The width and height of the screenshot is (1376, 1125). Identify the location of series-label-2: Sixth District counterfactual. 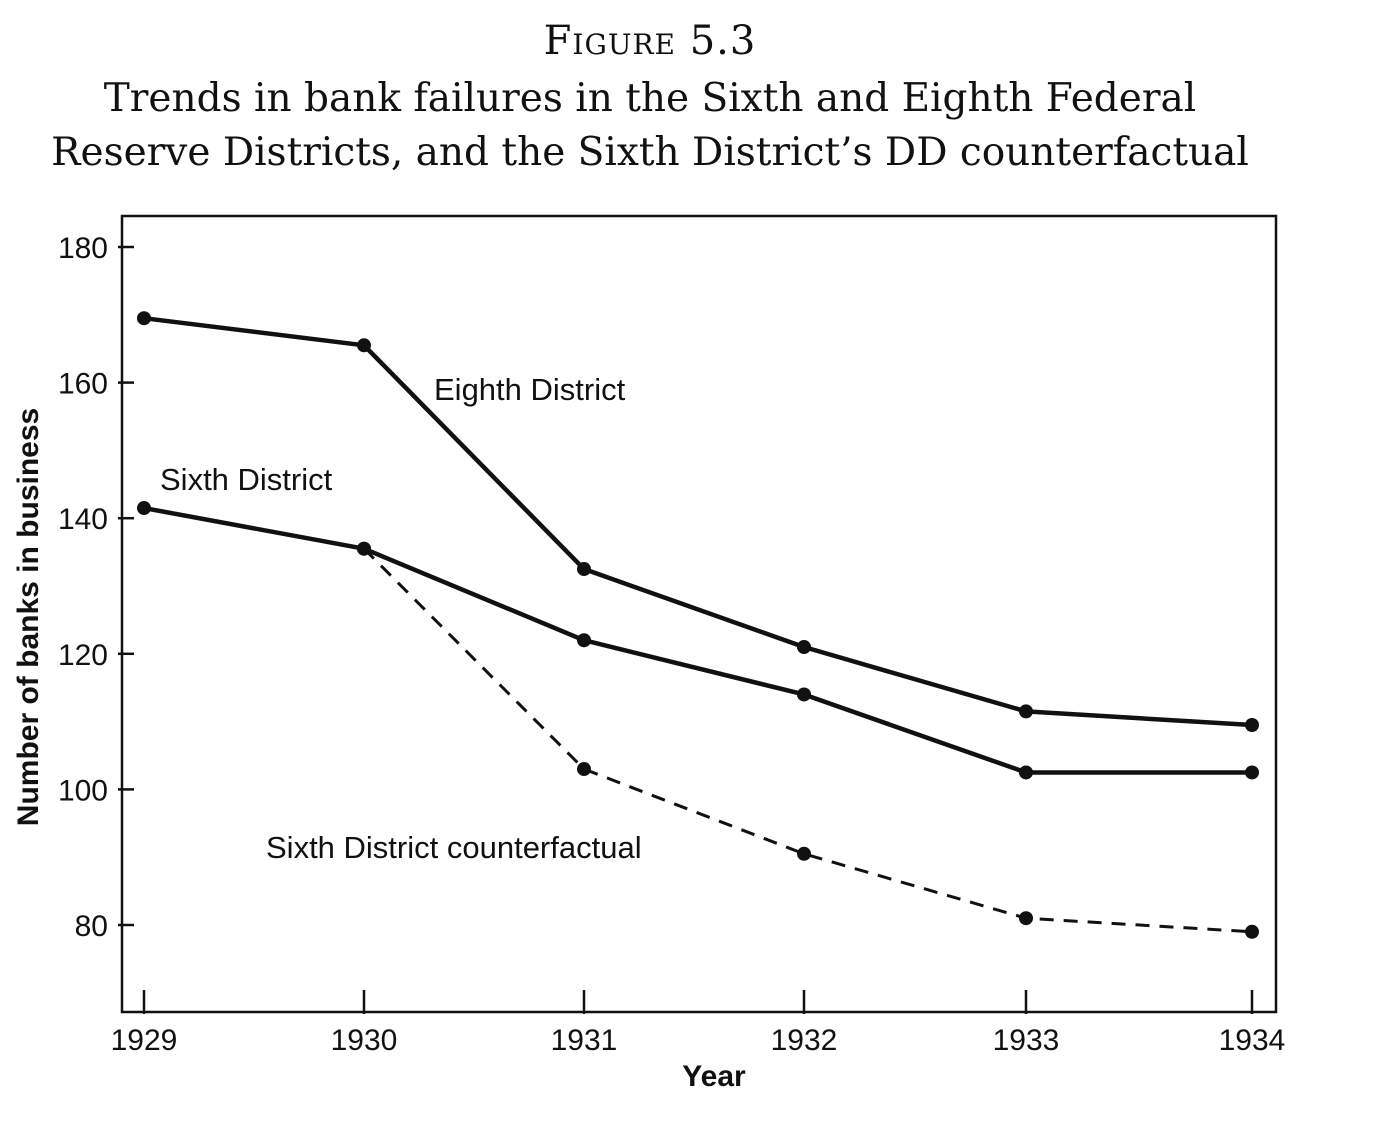
(454, 847).